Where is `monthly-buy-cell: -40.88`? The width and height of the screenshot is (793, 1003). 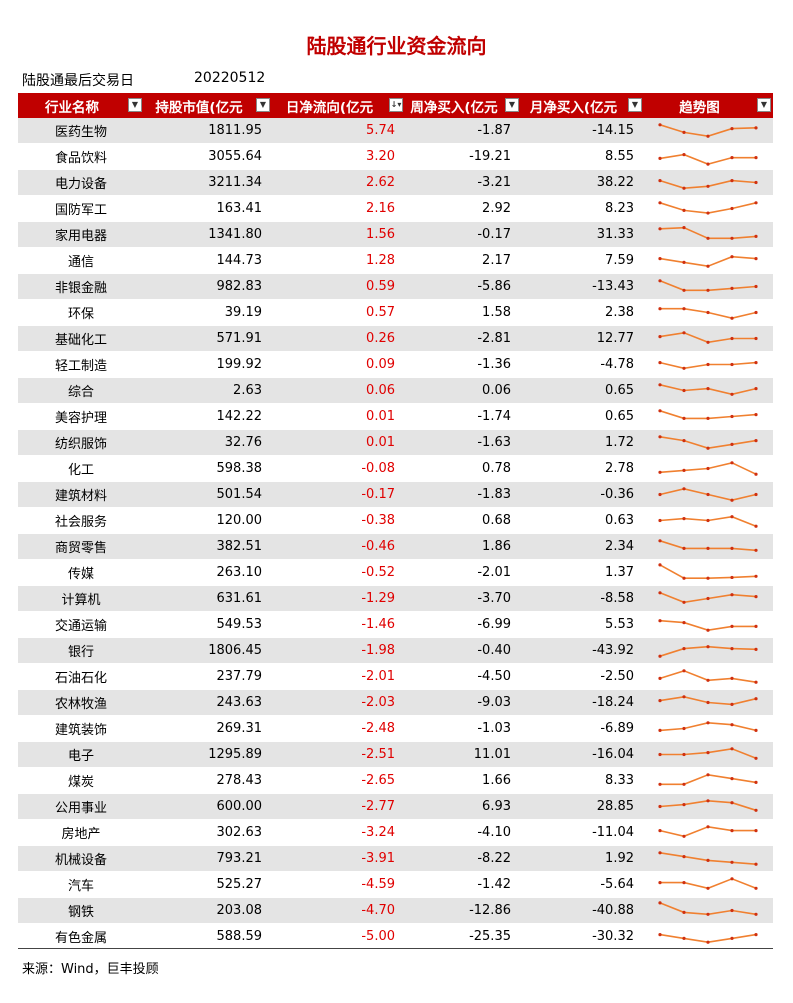
monthly-buy-cell: -40.88 is located at coordinates (582, 910).